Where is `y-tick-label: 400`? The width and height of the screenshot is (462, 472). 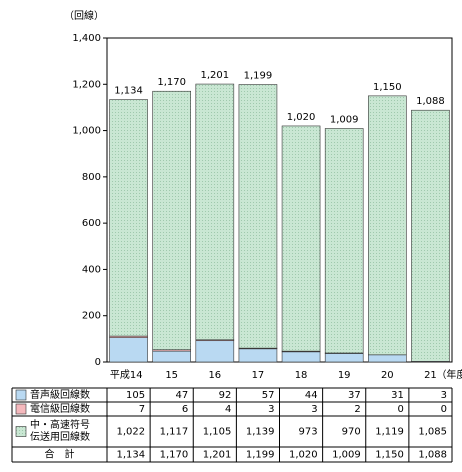 y-tick-label: 400 is located at coordinates (91, 269).